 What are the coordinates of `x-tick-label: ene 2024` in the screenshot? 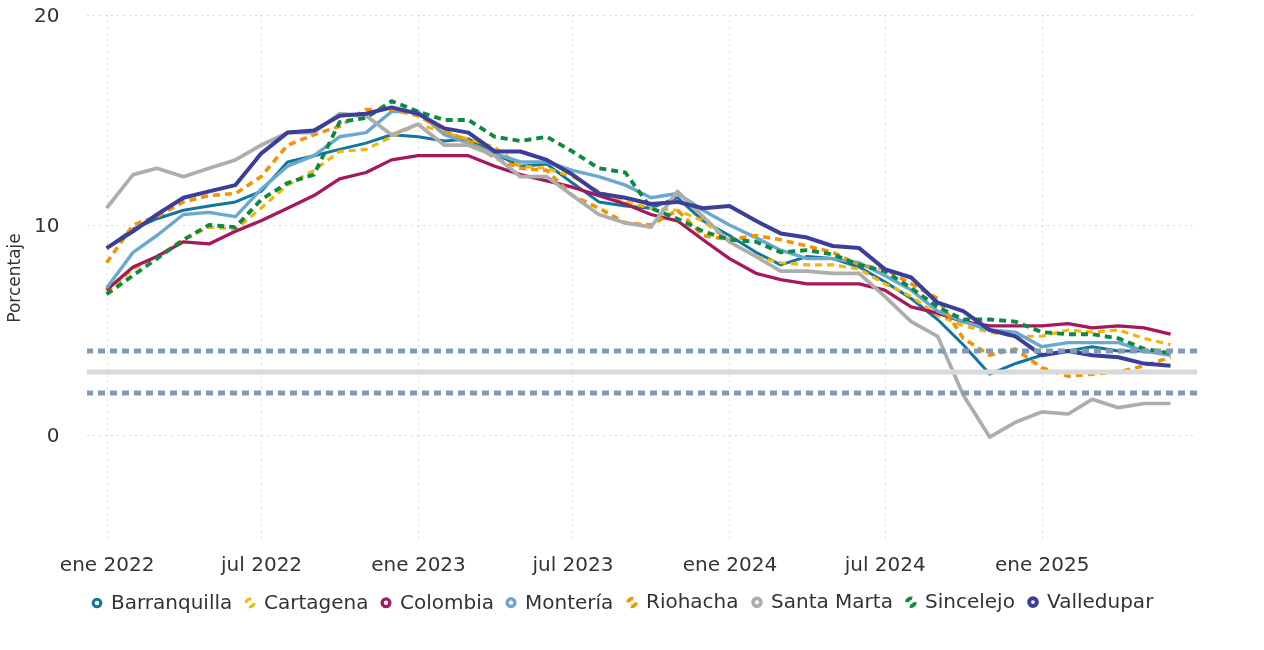 It's located at (730, 563).